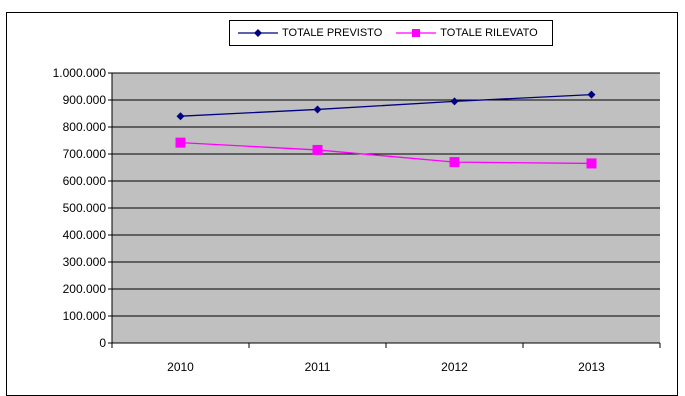 The height and width of the screenshot is (396, 685). What do you see at coordinates (391, 33) in the screenshot?
I see `chart-legend: TOTALE PREVISTO TOTALE RILEVATO` at bounding box center [391, 33].